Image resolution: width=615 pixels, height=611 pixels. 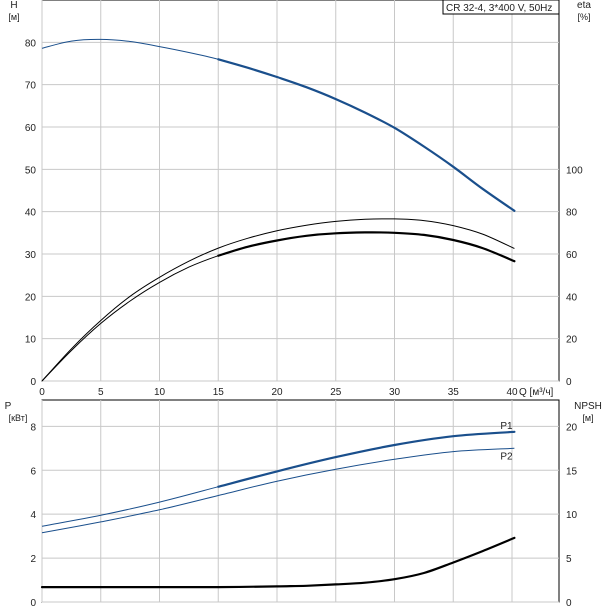 What do you see at coordinates (31, 340) in the screenshot?
I see `left-tick-label: 10` at bounding box center [31, 340].